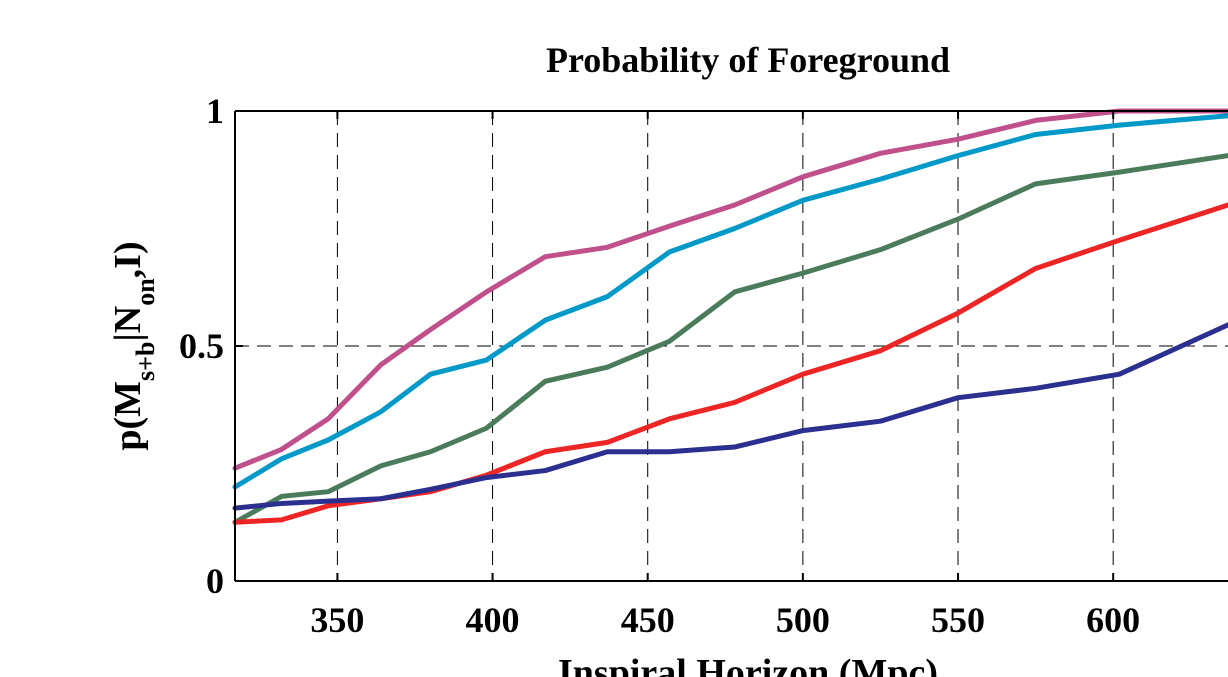 Image resolution: width=1228 pixels, height=677 pixels. I want to click on y-axis-label: p(Ms+b|Non,I), so click(133, 345).